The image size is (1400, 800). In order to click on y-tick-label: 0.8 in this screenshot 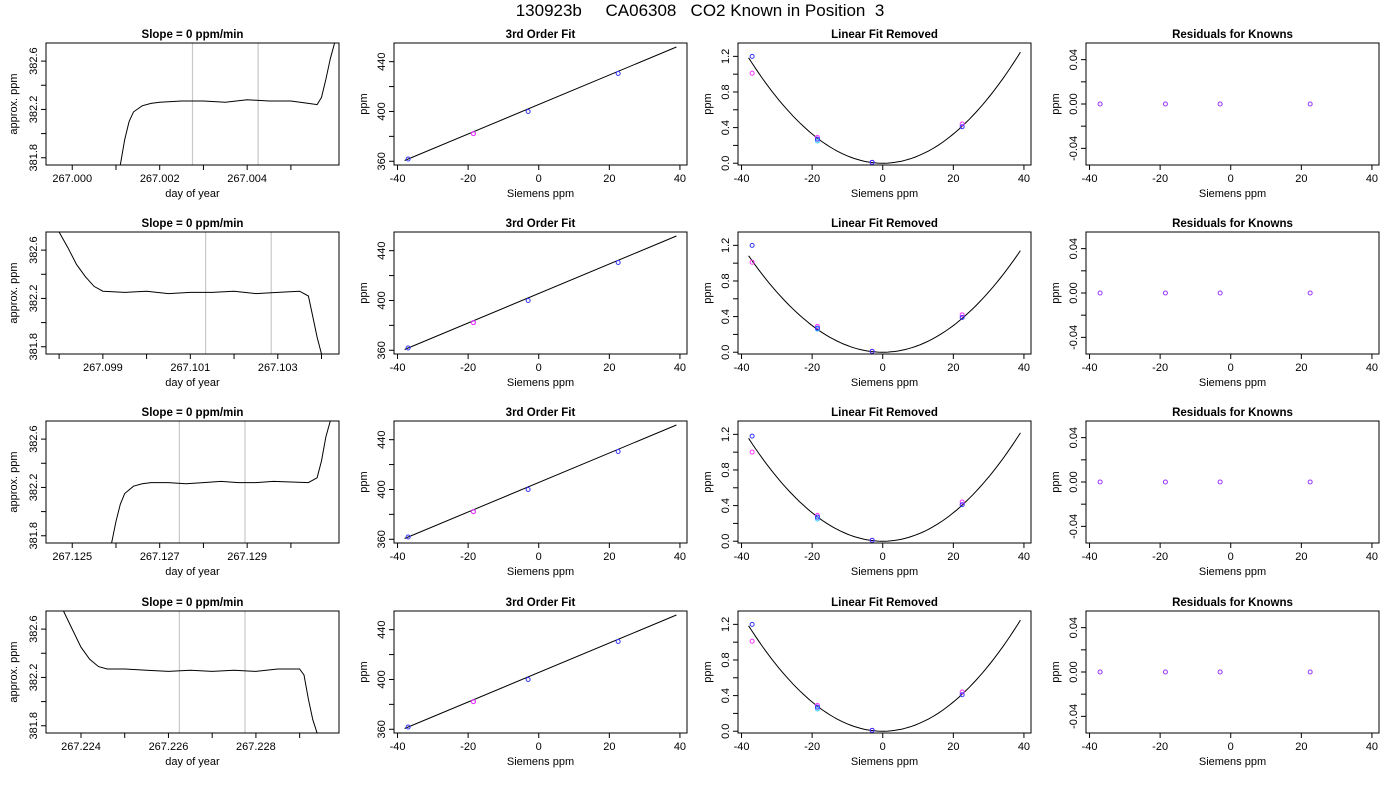, I will do `click(726, 280)`.